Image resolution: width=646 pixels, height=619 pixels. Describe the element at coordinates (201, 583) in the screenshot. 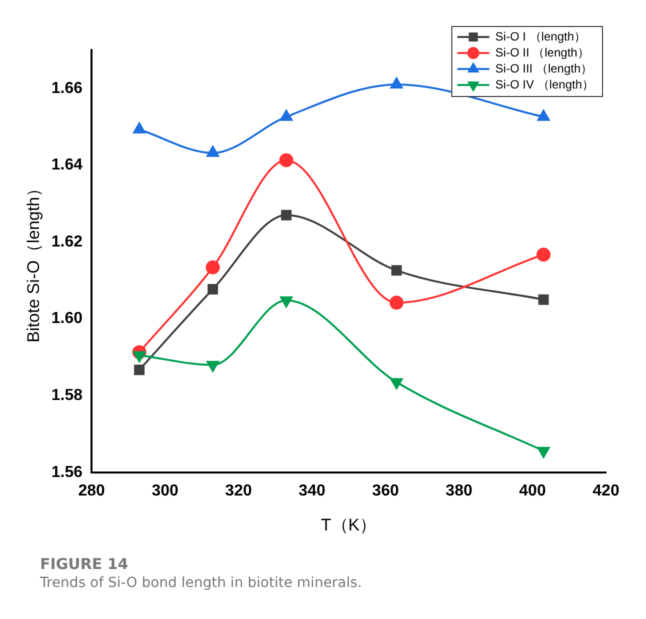

I see `text: Trends of Si-O bond length in biotite minerals.` at that location.